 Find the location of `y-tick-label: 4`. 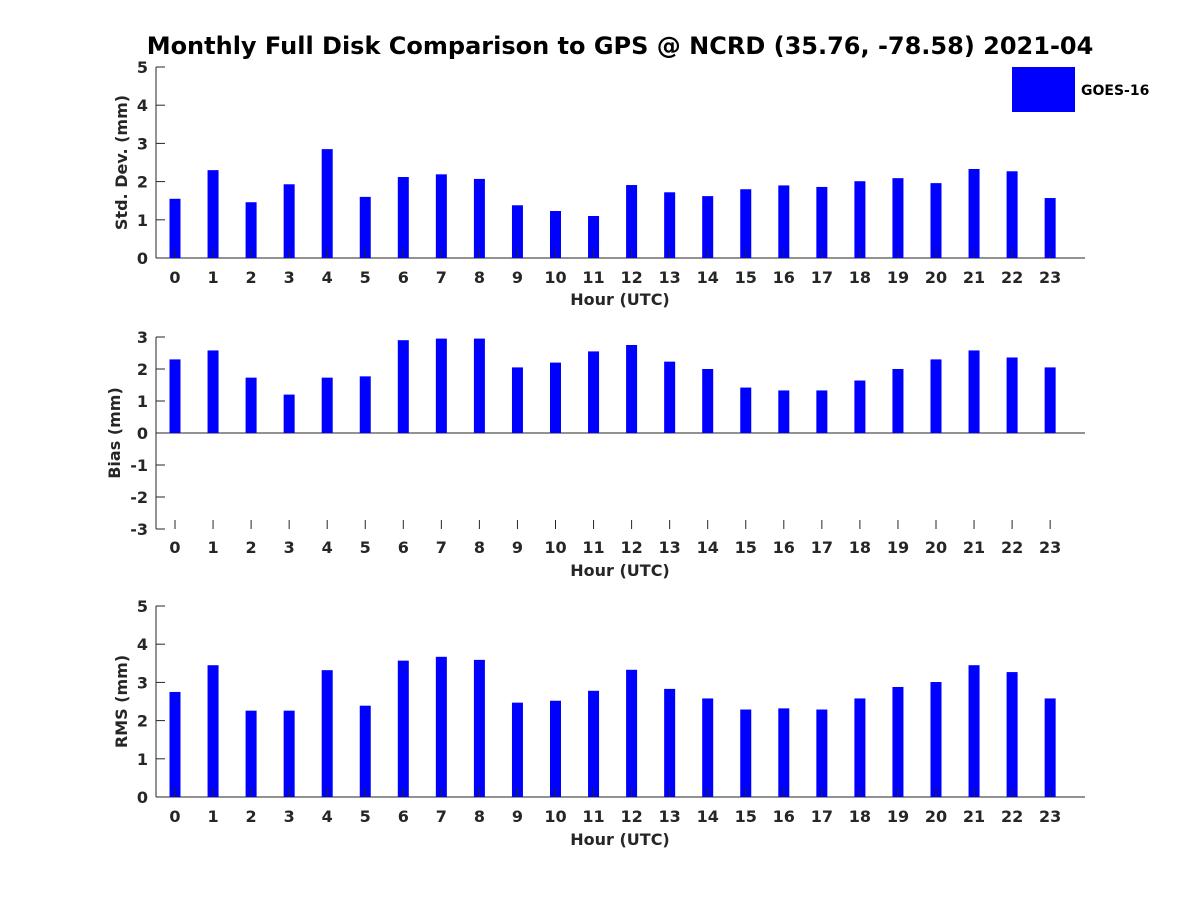

y-tick-label: 4 is located at coordinates (142, 644).